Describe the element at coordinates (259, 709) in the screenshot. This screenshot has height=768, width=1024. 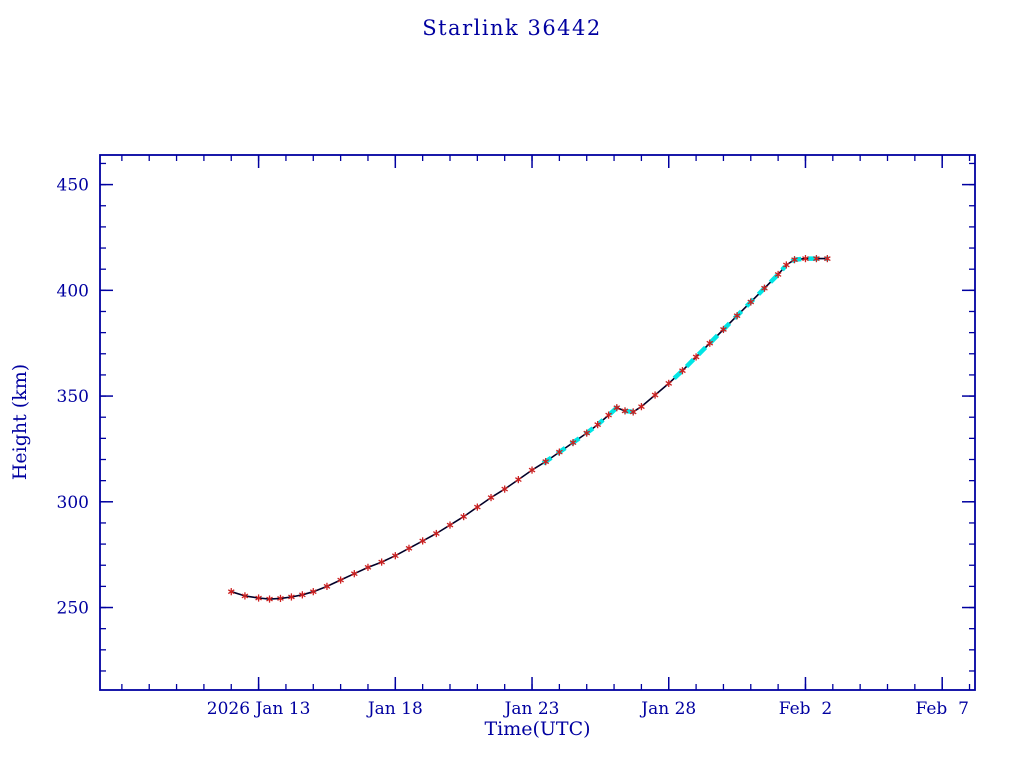
I see `x-tick-label: 2026 Jan 13` at that location.